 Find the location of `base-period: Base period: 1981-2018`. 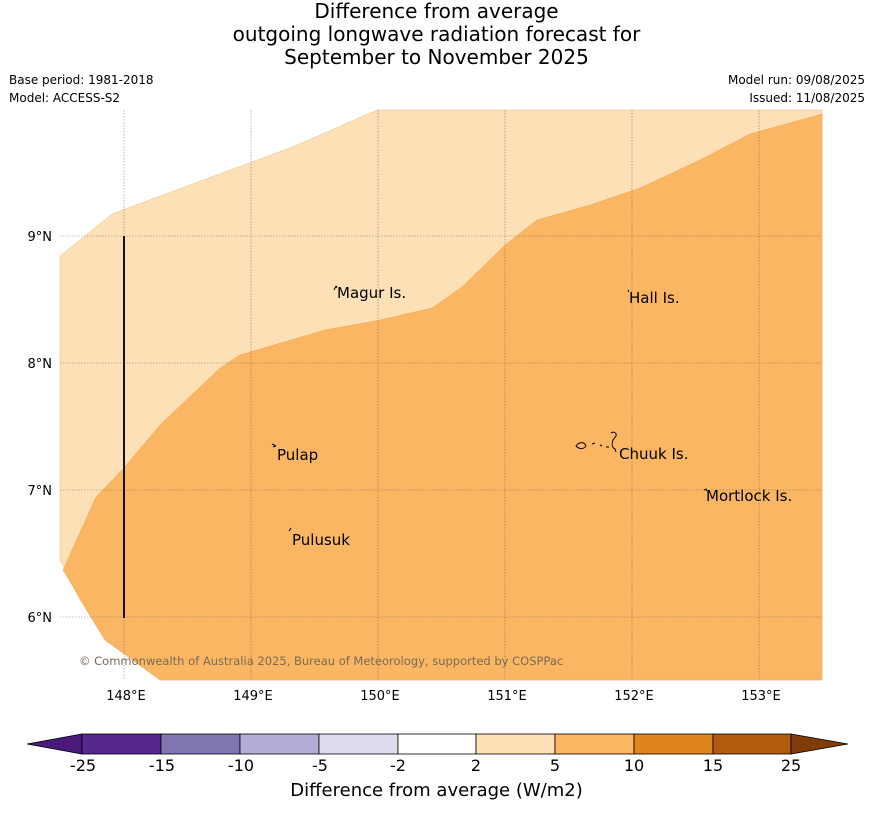

base-period: Base period: 1981-2018 is located at coordinates (81, 80).